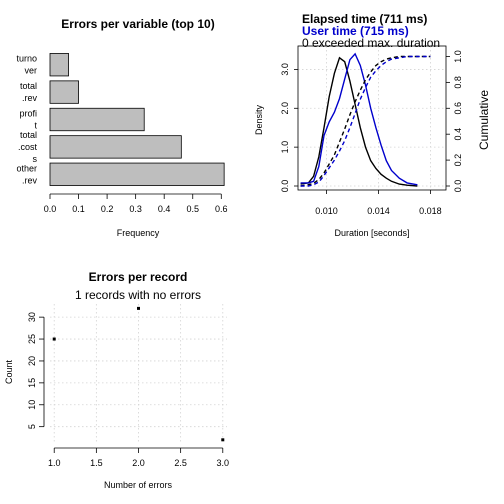 Image resolution: width=504 pixels, height=504 pixels. I want to click on x-tick-label: 1.0, so click(54, 463).